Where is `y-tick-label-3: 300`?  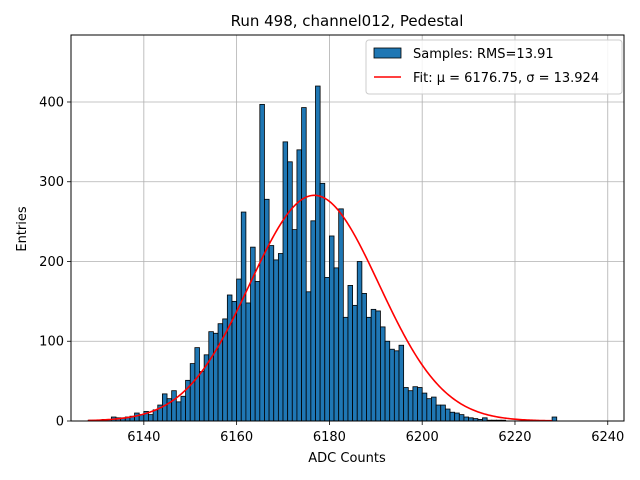
y-tick-label-3: 300 is located at coordinates (51, 182).